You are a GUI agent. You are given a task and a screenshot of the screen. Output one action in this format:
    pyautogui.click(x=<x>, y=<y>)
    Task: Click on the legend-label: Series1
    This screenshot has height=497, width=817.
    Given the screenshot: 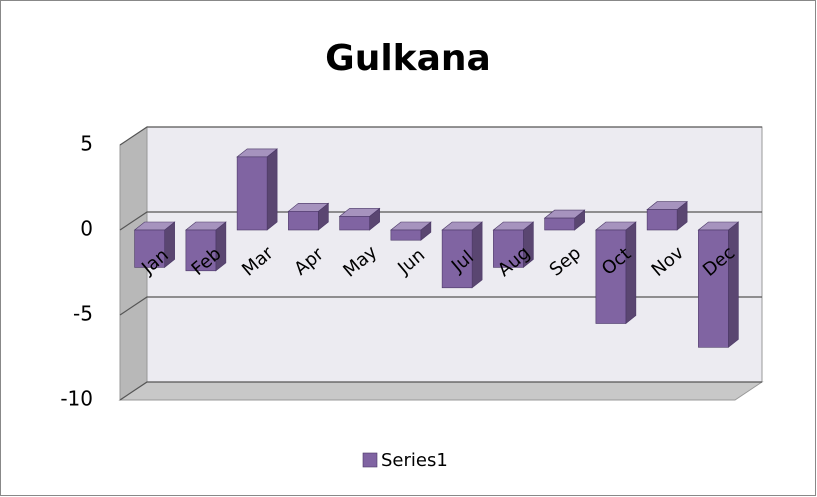 What is the action you would take?
    pyautogui.click(x=414, y=460)
    